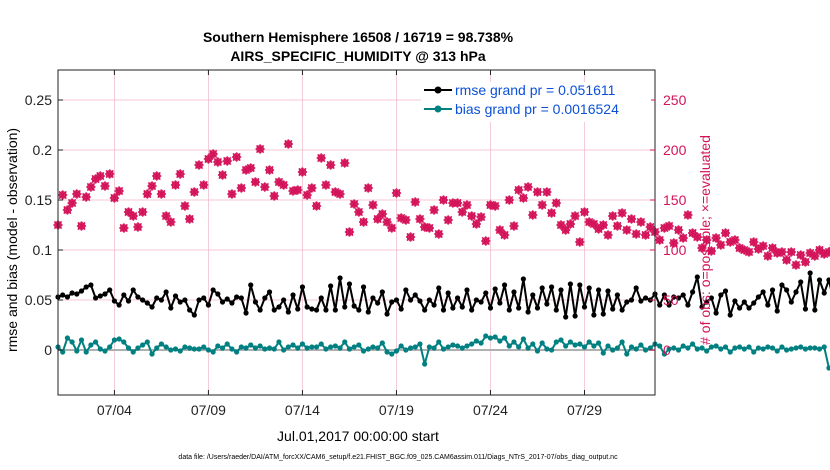  Describe the element at coordinates (667, 350) in the screenshot. I see `y2-tick-label: 0` at that location.